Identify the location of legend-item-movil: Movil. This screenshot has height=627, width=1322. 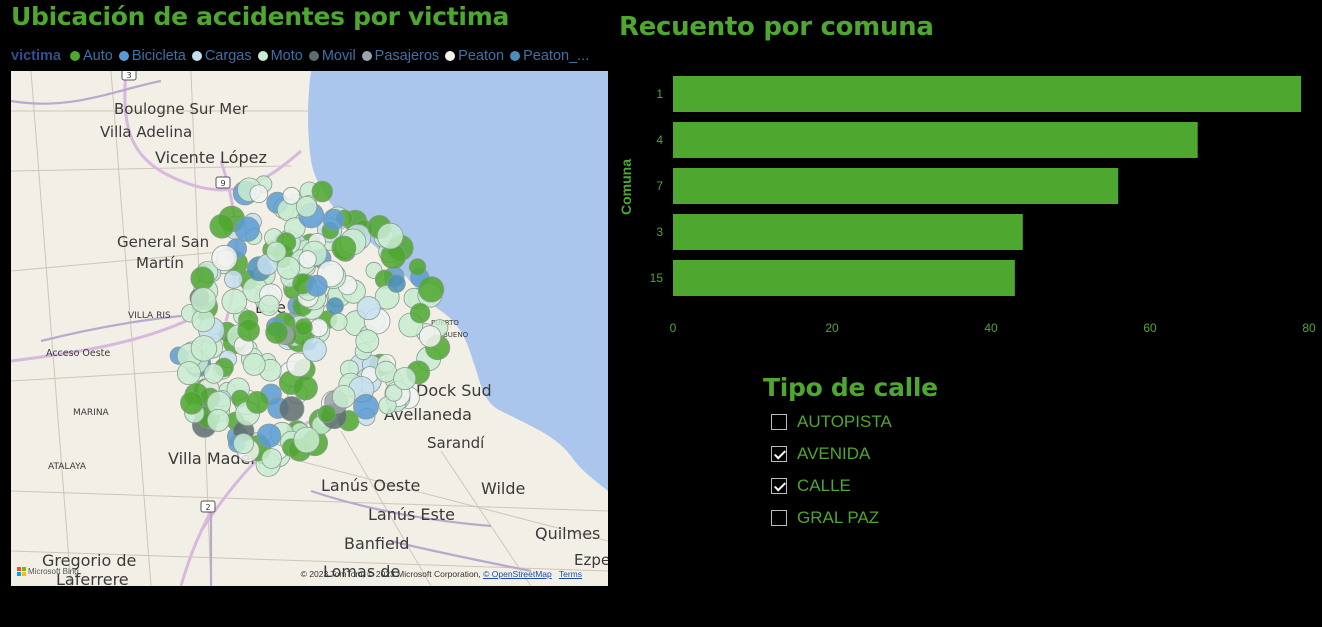
(332, 56).